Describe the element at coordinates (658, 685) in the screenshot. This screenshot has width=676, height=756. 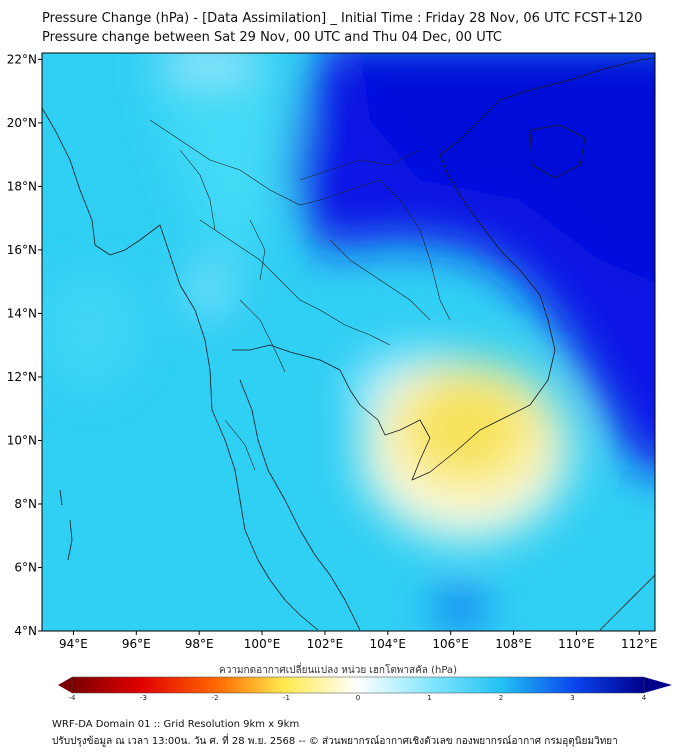
I see `colorbar-max-arrow` at that location.